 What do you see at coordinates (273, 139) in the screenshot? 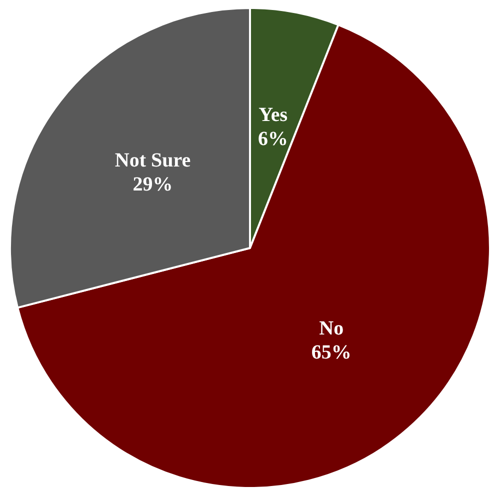
I see `data-label: 6%` at bounding box center [273, 139].